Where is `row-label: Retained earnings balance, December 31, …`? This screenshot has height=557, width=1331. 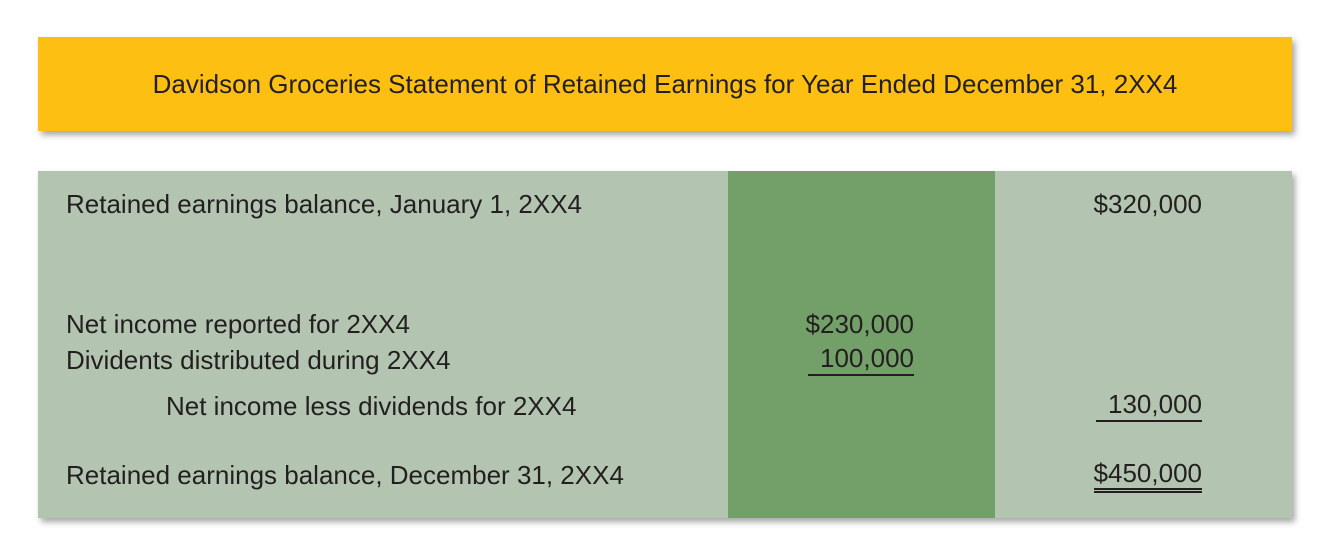 row-label: Retained earnings balance, December 31, … is located at coordinates (345, 475).